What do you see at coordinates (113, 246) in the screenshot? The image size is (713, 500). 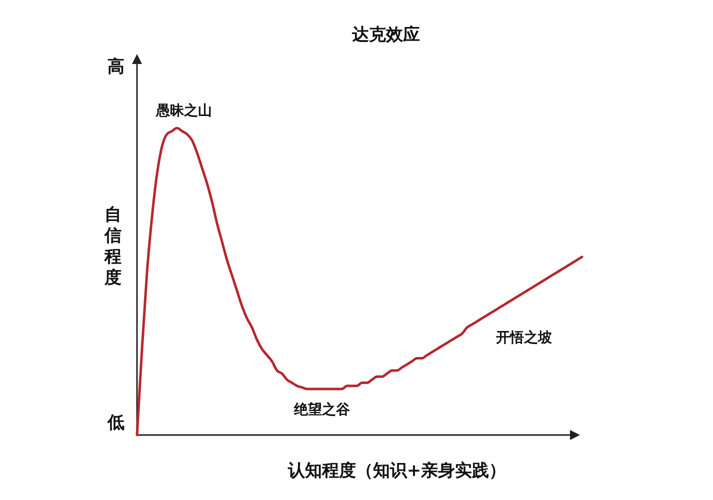 I see `y-axis-title: 自信程度` at bounding box center [113, 246].